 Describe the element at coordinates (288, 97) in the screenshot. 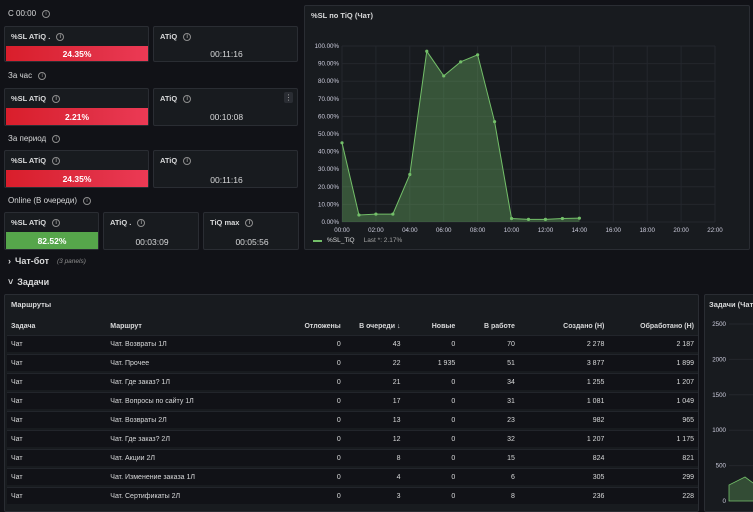

I see `panel-menu-icon: ⋮` at that location.